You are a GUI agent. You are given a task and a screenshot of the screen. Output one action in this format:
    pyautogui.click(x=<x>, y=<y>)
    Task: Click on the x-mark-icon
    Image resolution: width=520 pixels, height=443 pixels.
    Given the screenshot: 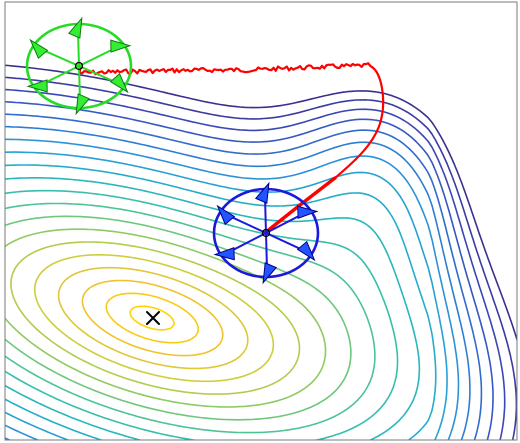 What is the action you would take?
    pyautogui.click(x=153, y=318)
    